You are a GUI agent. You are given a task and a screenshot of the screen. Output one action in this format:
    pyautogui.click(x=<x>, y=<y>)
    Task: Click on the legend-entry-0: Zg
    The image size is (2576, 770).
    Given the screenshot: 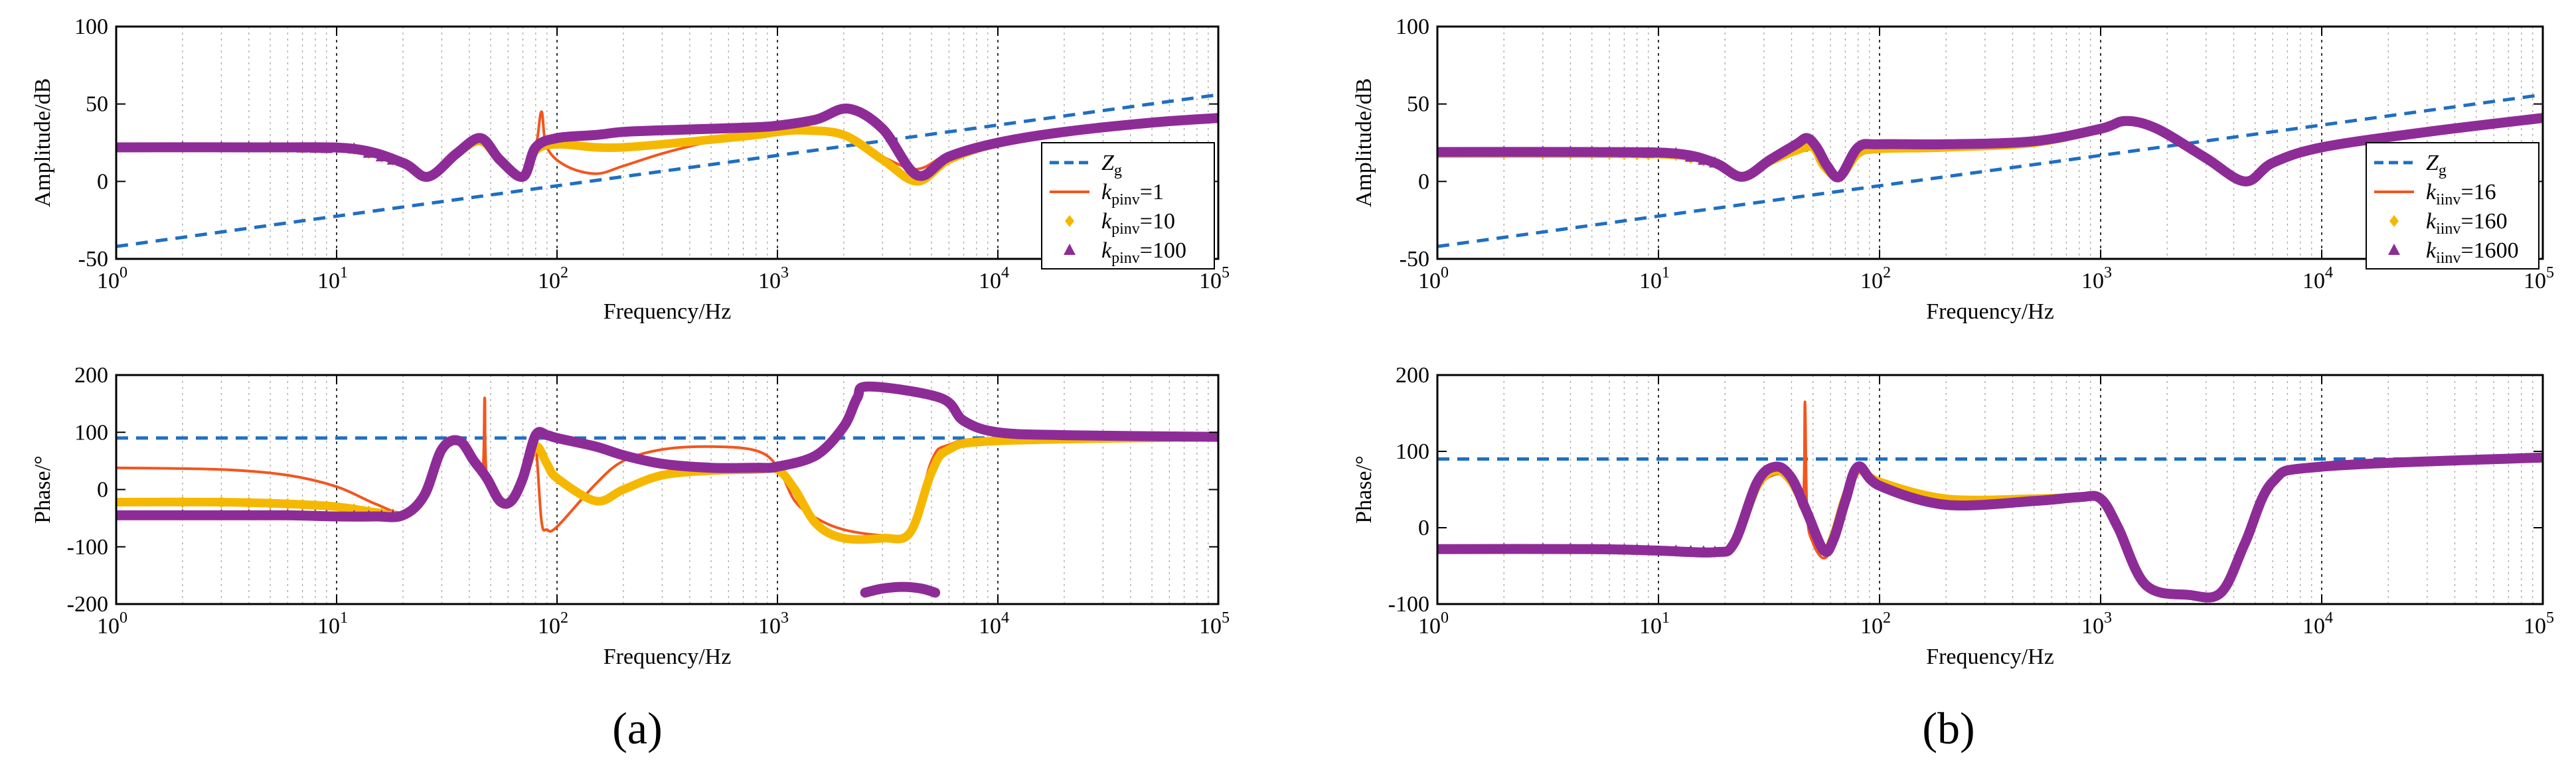 What is the action you would take?
    pyautogui.click(x=2436, y=165)
    